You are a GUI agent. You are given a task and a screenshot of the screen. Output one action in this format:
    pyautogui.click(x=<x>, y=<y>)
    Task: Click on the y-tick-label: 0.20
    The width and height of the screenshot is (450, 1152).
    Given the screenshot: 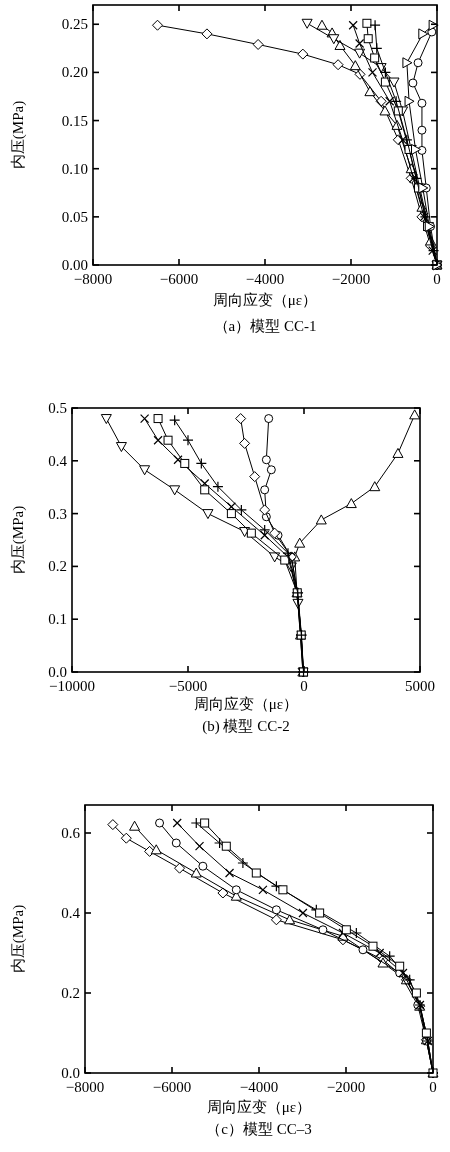 What is the action you would take?
    pyautogui.click(x=74, y=72)
    